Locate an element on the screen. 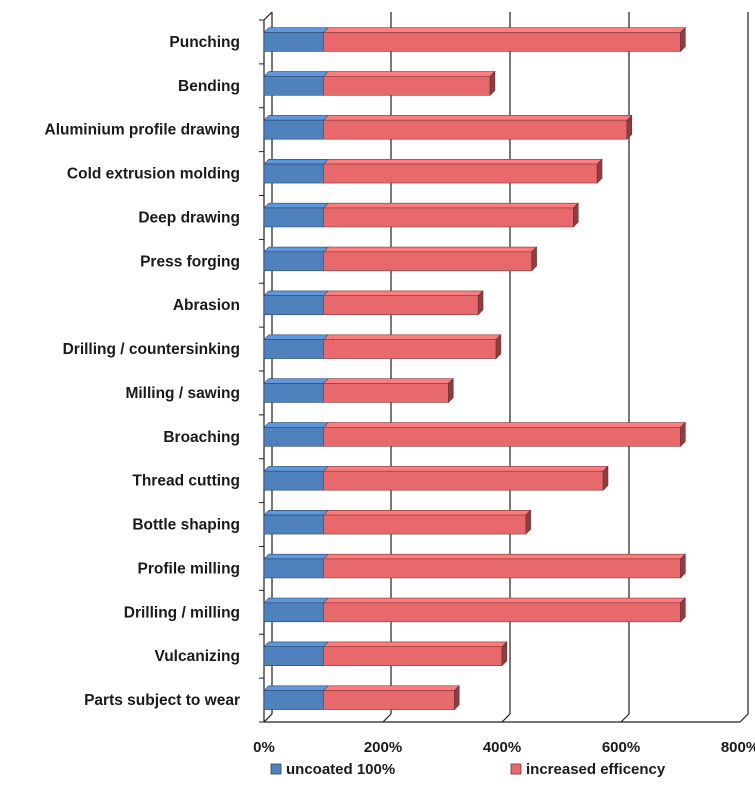 The height and width of the screenshot is (796, 755). category-label: Milling / sawing is located at coordinates (182, 393).